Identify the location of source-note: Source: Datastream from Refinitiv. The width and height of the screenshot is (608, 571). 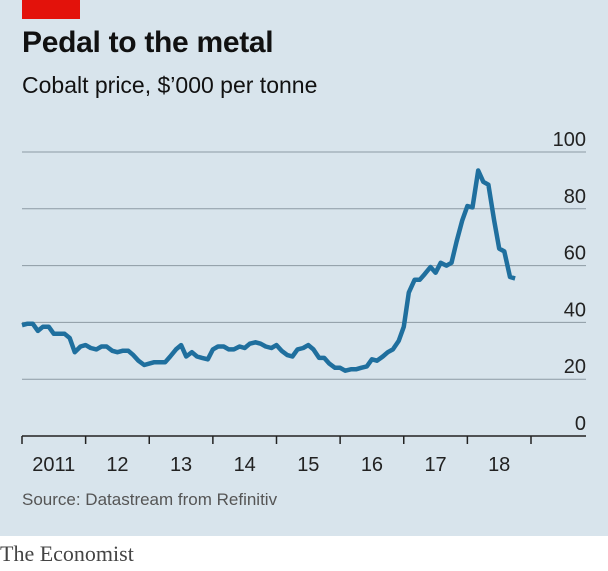
(150, 499).